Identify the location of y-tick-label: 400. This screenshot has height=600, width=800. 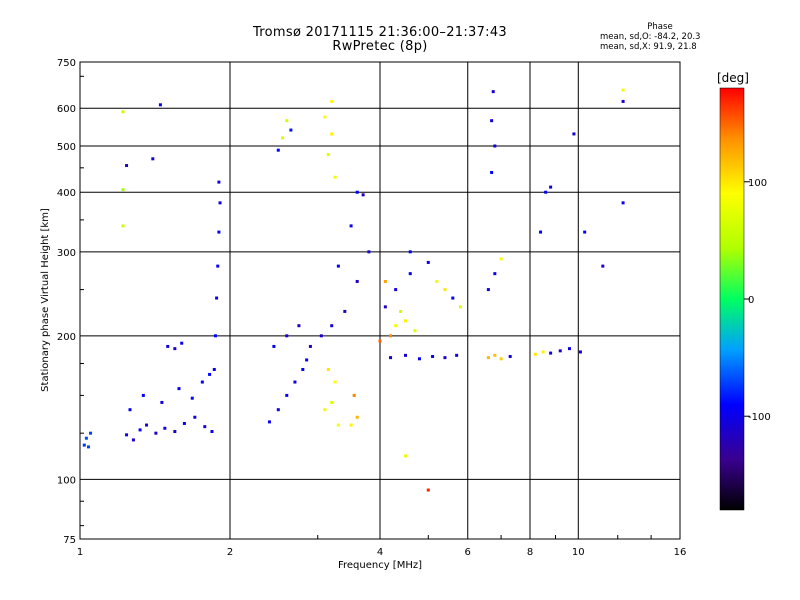
(66, 193).